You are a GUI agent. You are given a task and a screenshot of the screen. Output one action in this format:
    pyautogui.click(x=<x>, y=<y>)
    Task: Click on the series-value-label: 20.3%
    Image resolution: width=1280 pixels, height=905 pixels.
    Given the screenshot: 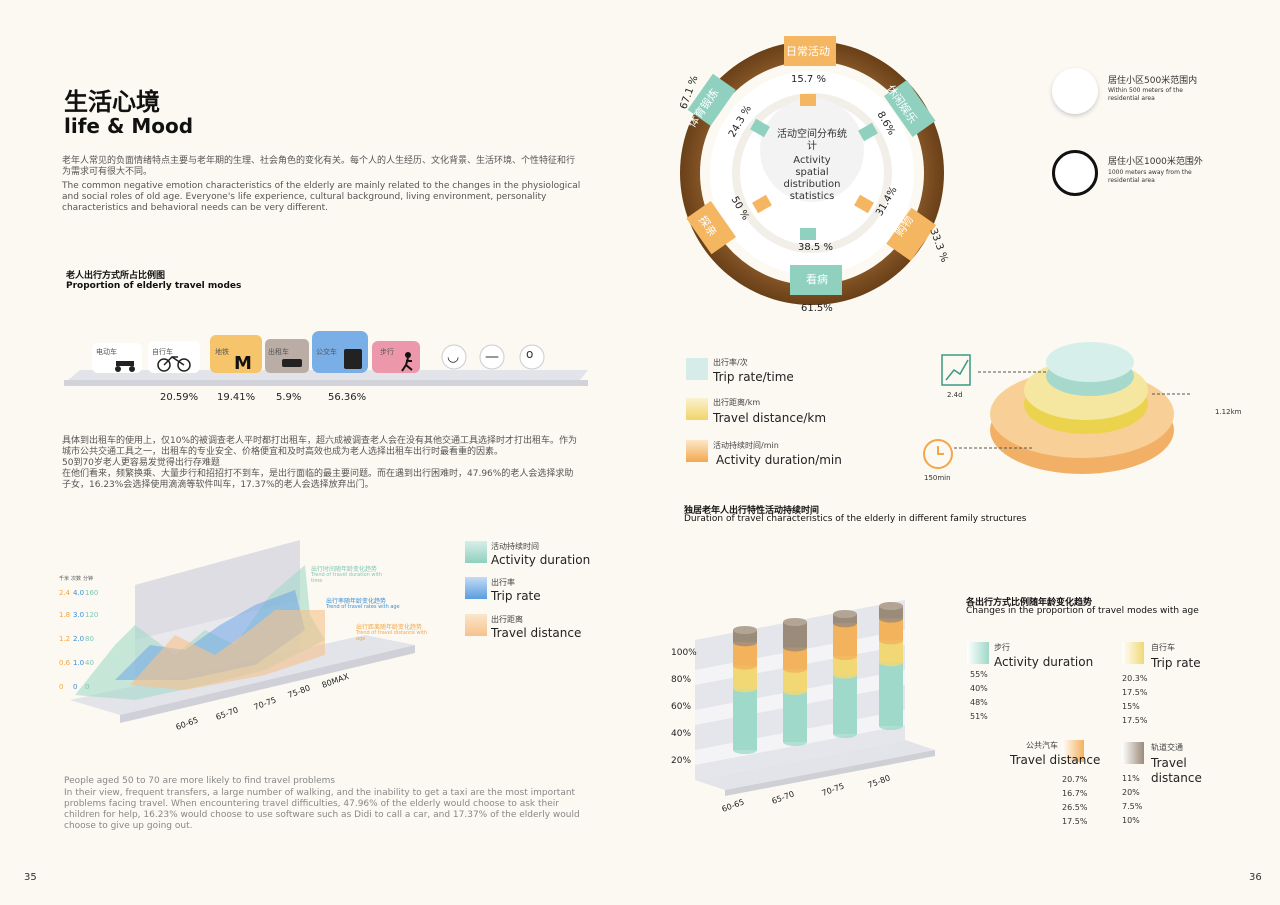 What is the action you would take?
    pyautogui.click(x=1135, y=678)
    